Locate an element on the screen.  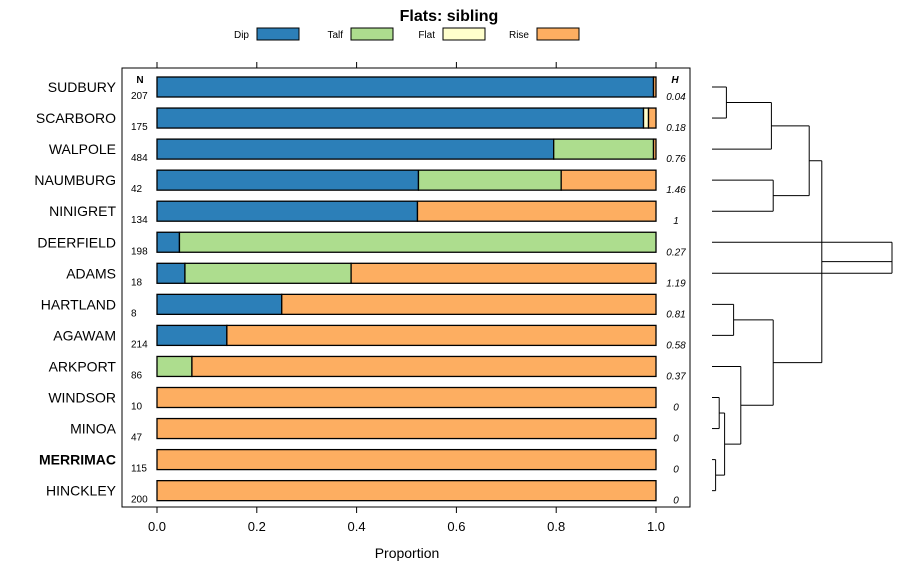
bar-row-sudbury is located at coordinates (406, 87).